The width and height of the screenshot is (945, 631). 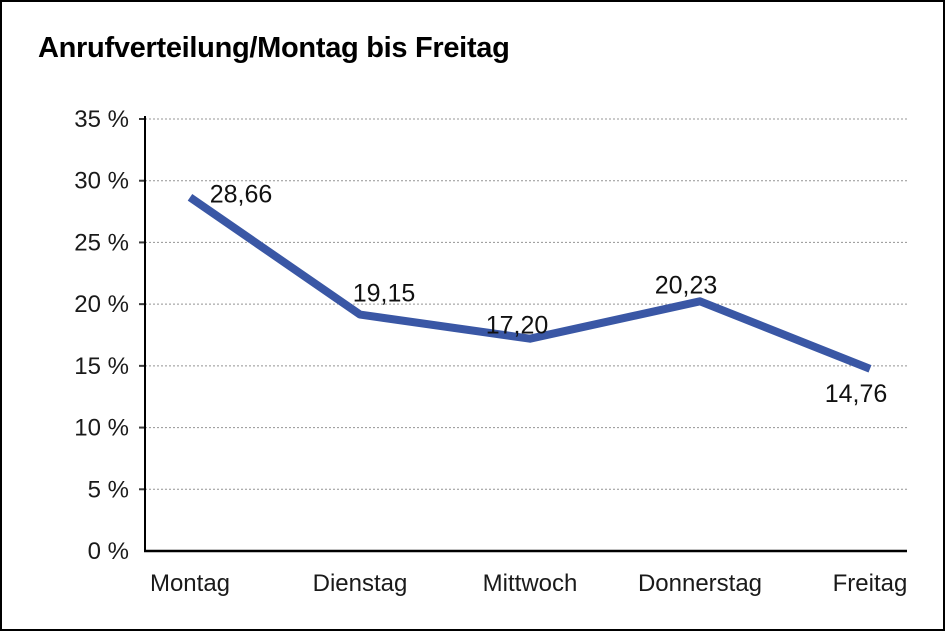 What do you see at coordinates (190, 583) in the screenshot?
I see `x-axis-label: Montag` at bounding box center [190, 583].